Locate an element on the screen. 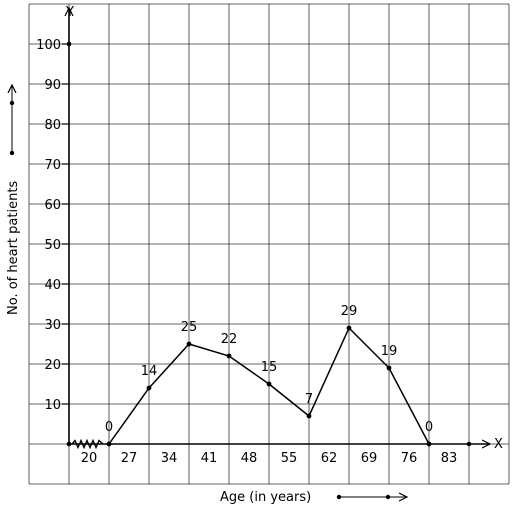  x-tick-label: 34 is located at coordinates (169, 458).